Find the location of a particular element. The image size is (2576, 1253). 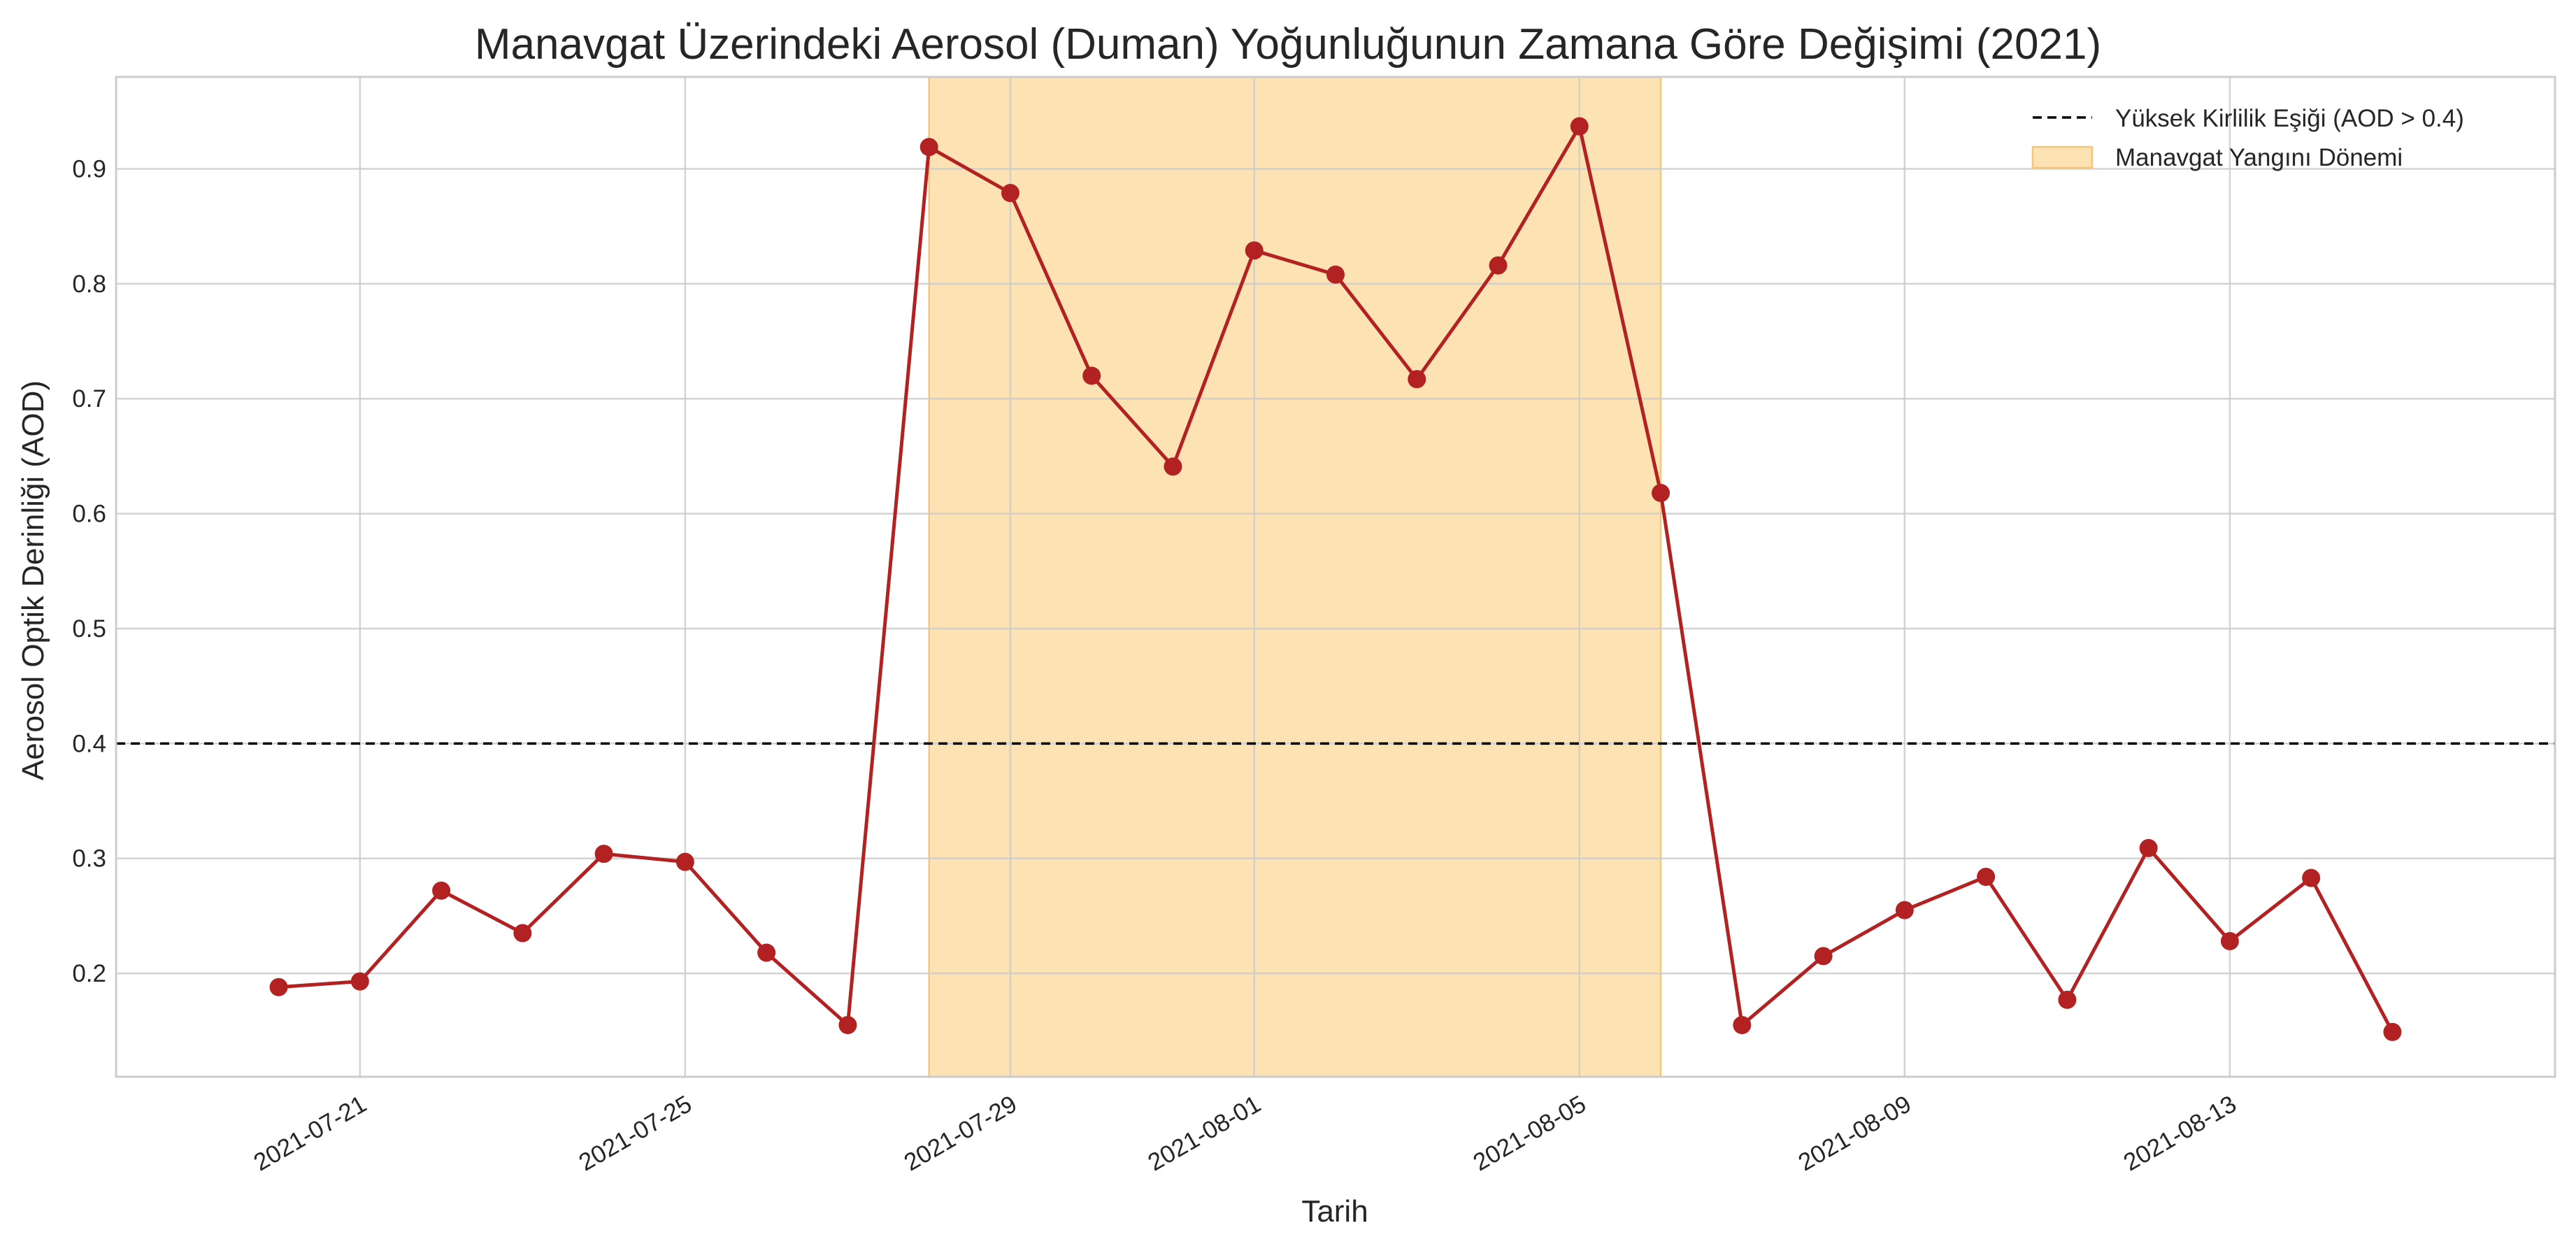

legend-threshold-label: Yüksek Kirlilik Eşiği (AOD > 0.4) is located at coordinates (2289, 118).